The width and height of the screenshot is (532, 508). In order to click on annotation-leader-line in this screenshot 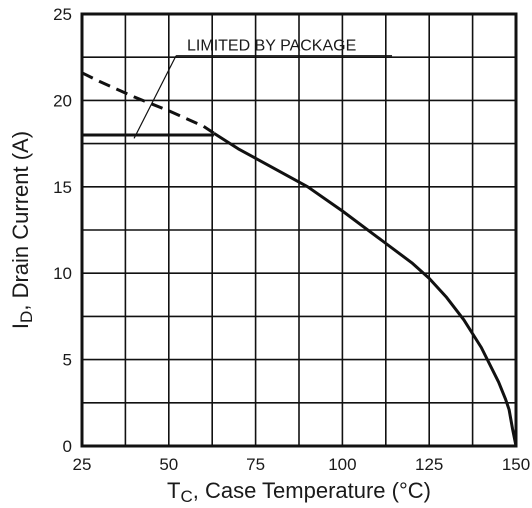, I will do `click(155, 97)`.